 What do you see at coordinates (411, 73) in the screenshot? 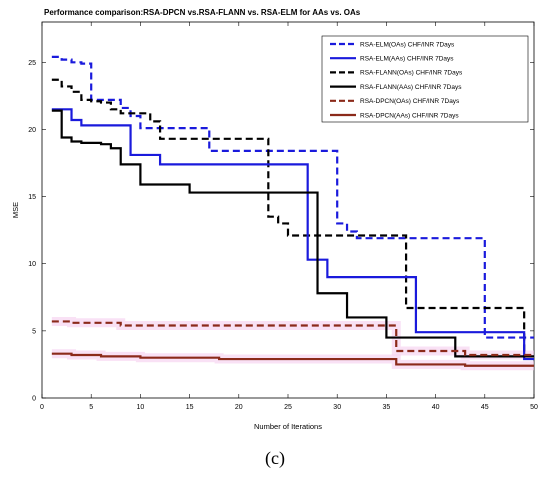
I see `legend-entry: RSA-FLANN(OAs) CHF/INR 7Days` at bounding box center [411, 73].